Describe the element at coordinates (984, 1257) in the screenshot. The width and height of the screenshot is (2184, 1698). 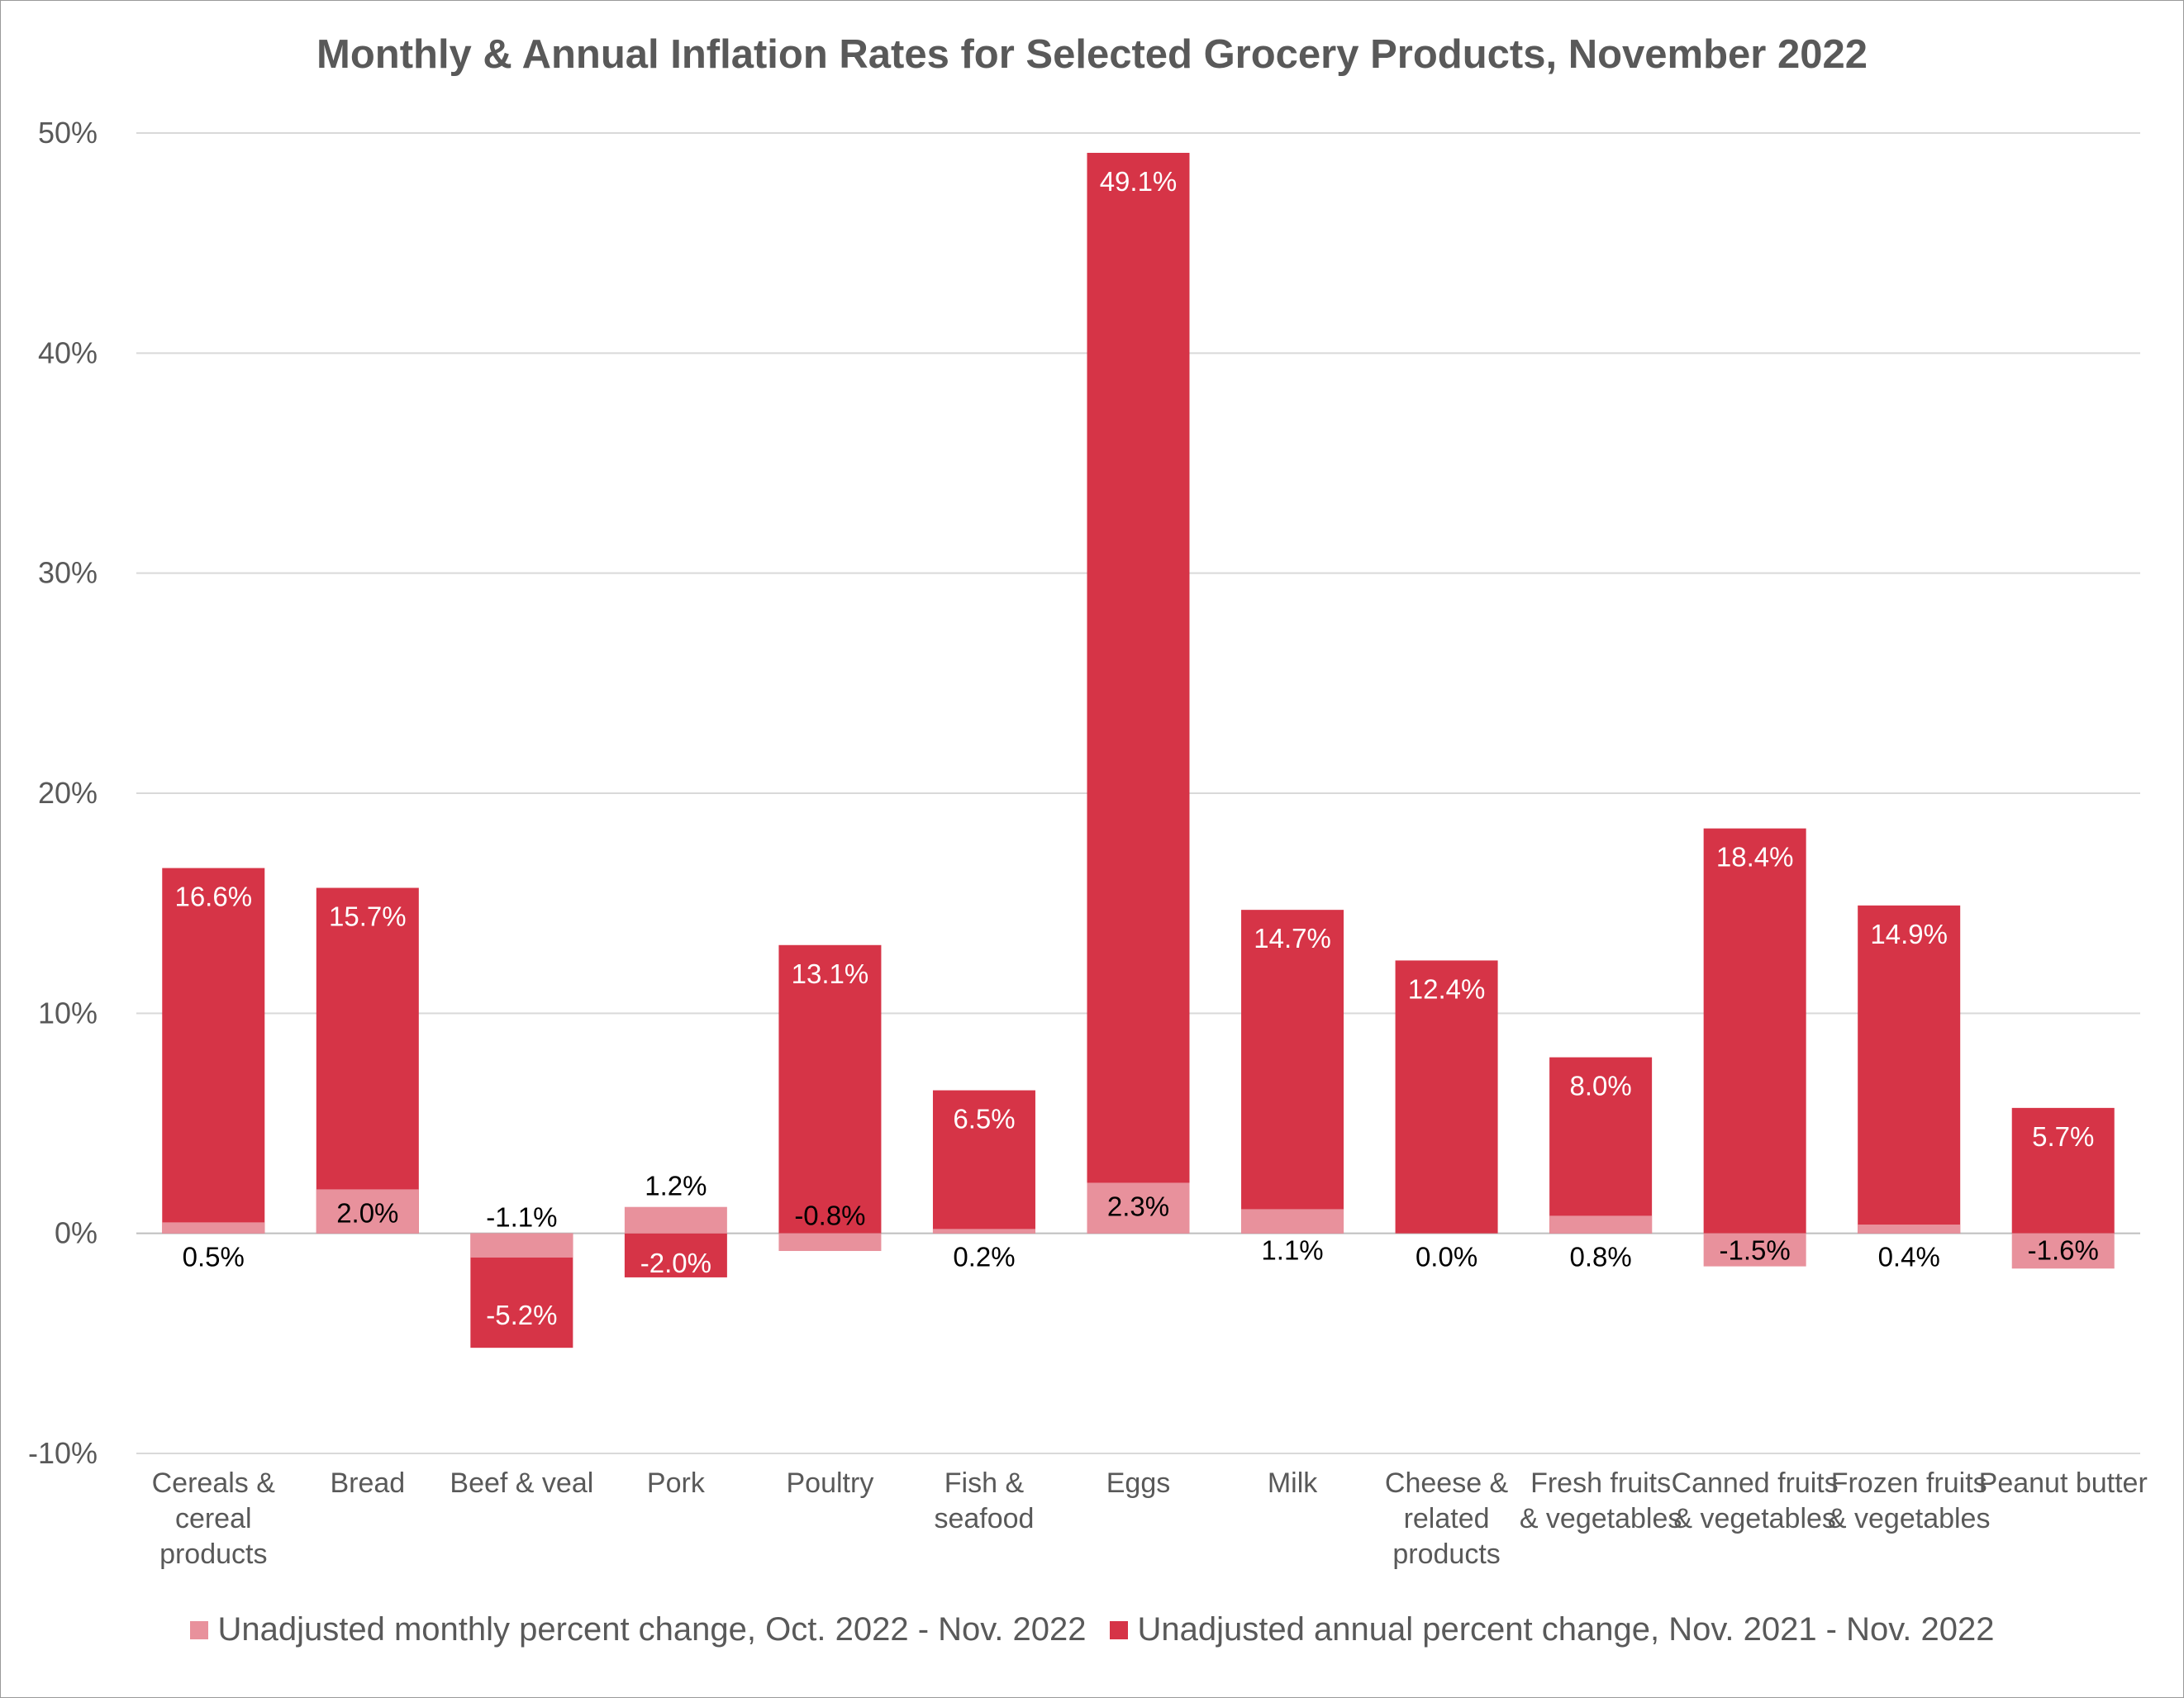
I see `data-label-monthly: 0.2%` at that location.